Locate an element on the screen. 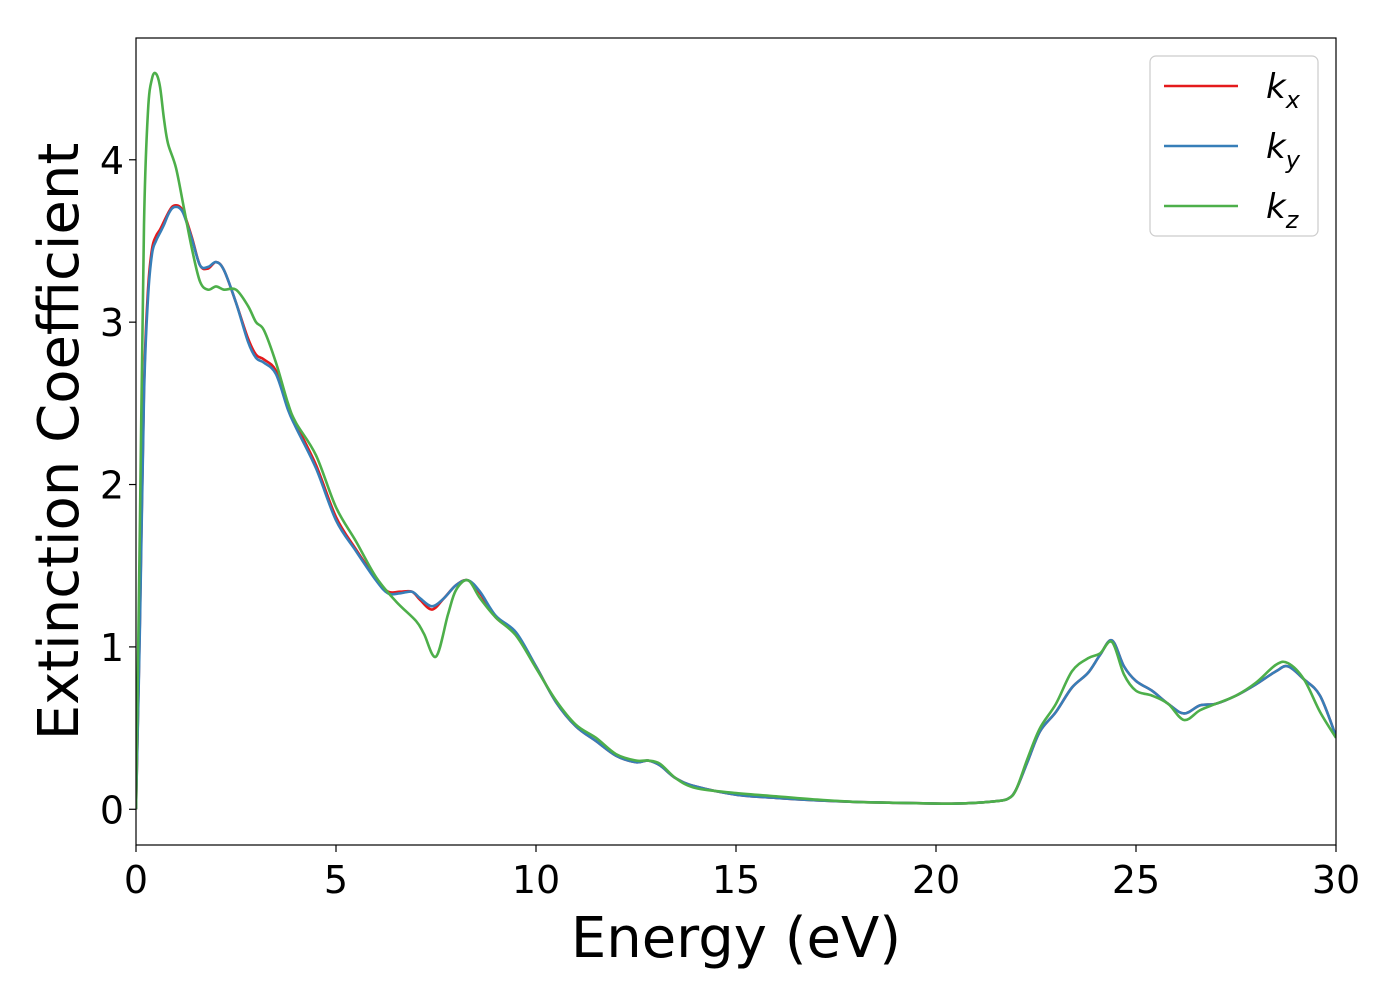 Image resolution: width=1400 pixels, height=1000 pixels. x-tick-label: 15 is located at coordinates (736, 880).